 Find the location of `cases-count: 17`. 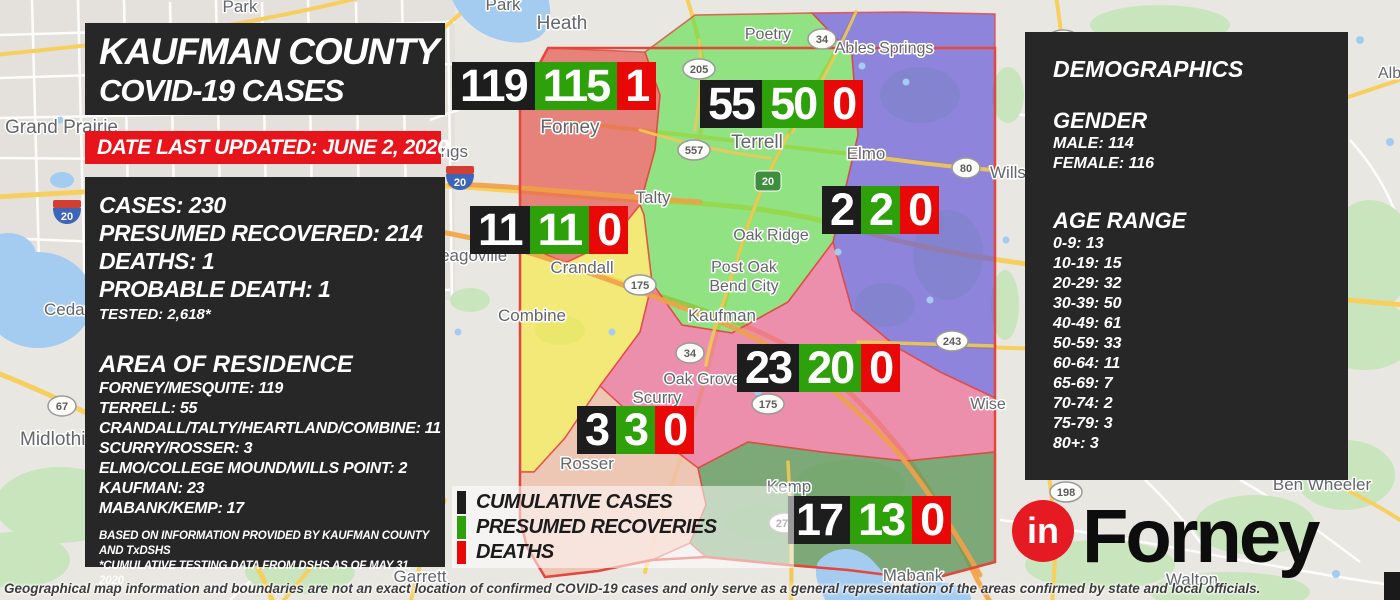

cases-count: 17 is located at coordinates (819, 519).